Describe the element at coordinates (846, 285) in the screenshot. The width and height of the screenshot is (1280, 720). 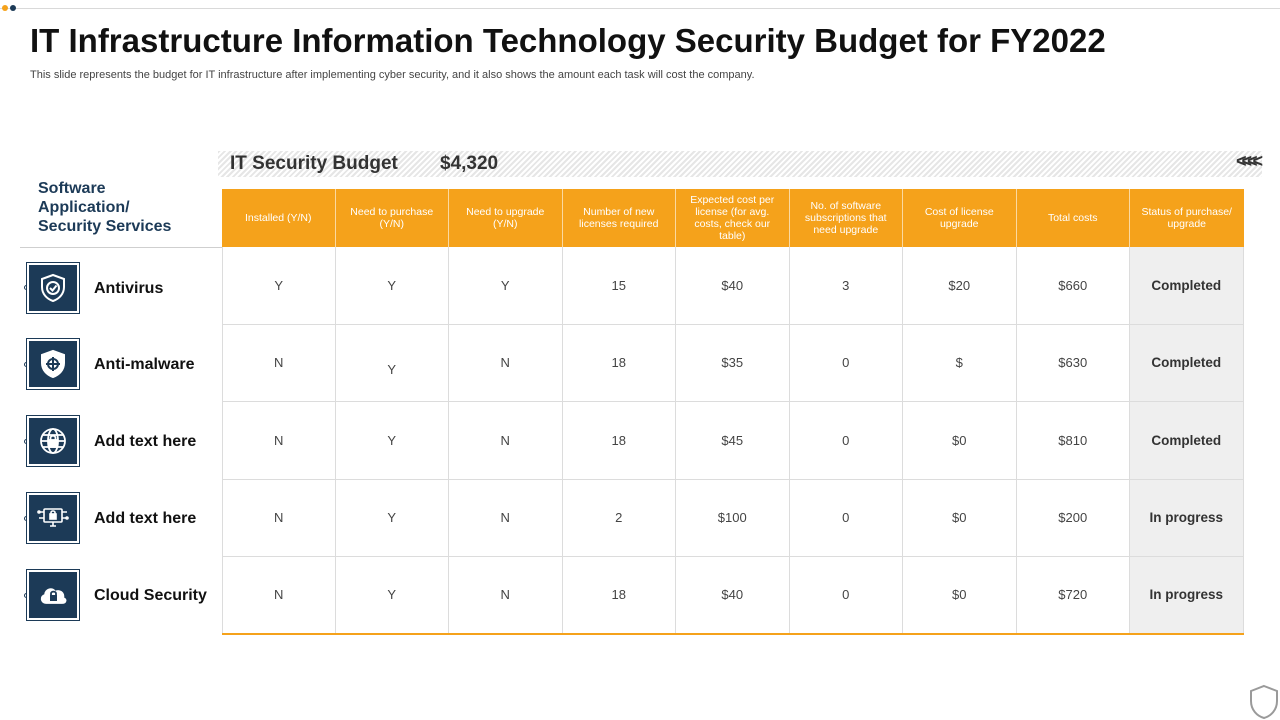
I see `table-cell: 3` at that location.